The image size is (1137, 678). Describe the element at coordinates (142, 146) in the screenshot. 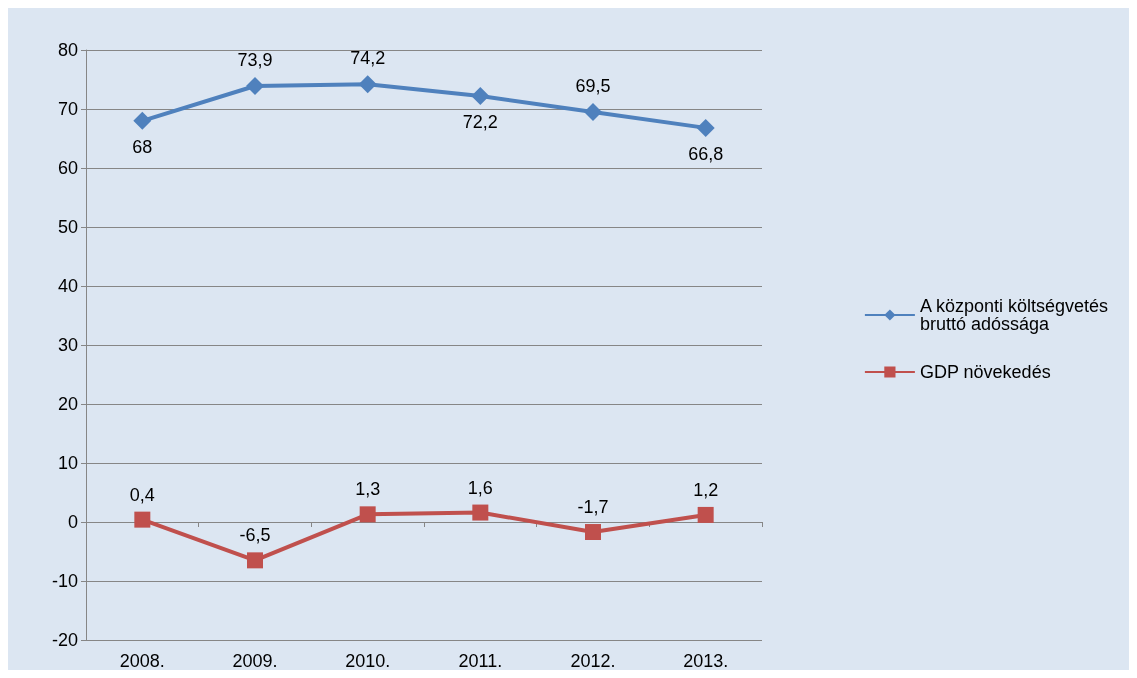

I see `data-label: 68` at that location.